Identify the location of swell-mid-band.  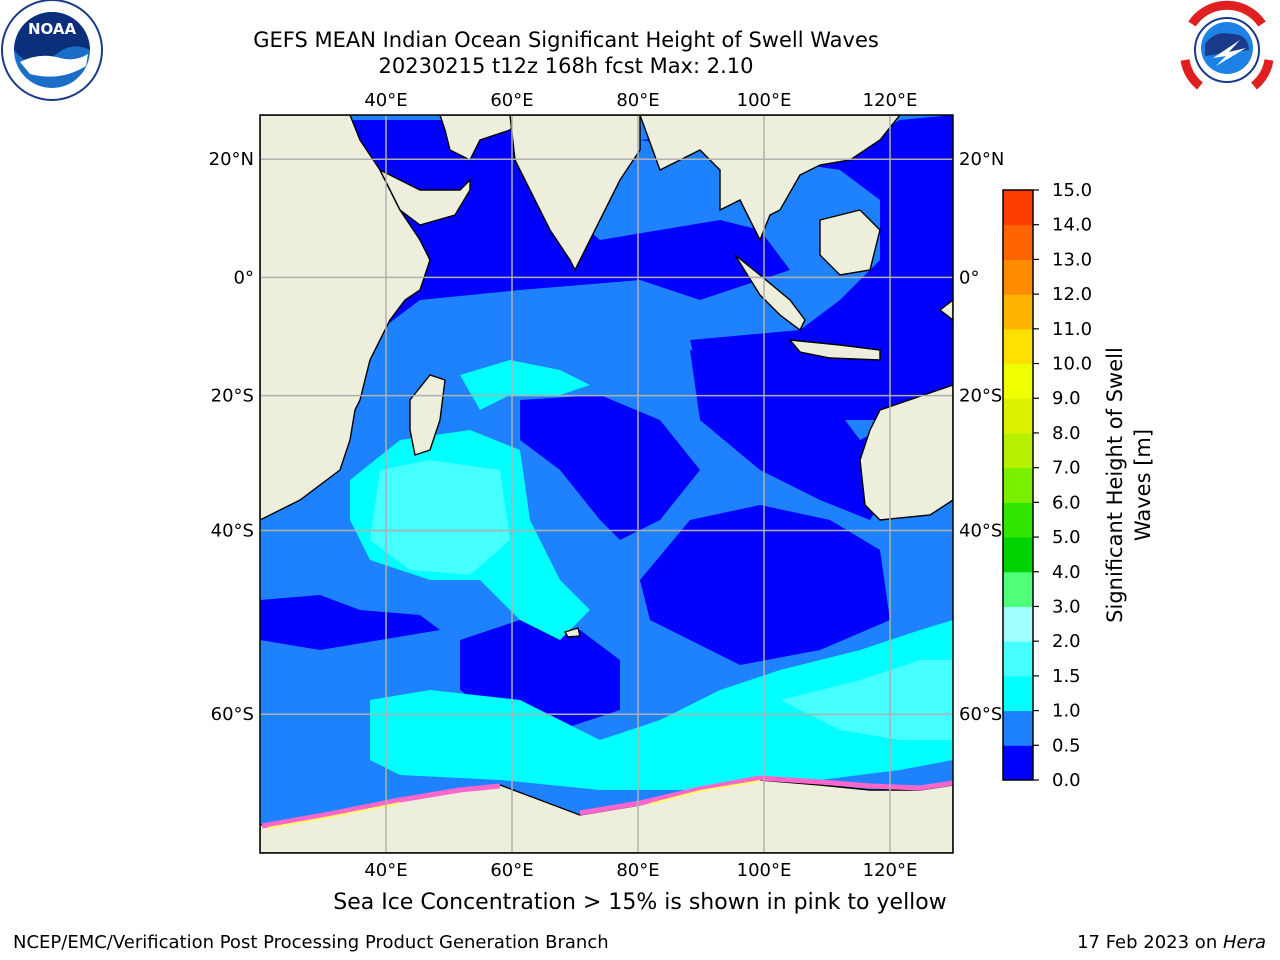
(525, 385).